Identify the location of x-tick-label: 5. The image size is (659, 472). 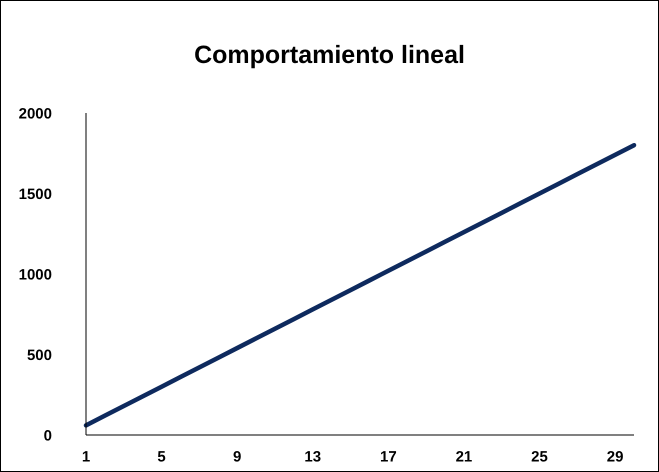
(161, 457).